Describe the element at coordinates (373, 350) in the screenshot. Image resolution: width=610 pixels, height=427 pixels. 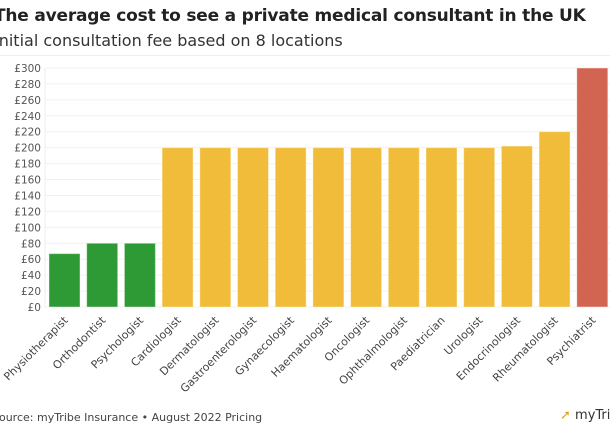
I see `x-tick-label: Ophthalmologist` at that location.